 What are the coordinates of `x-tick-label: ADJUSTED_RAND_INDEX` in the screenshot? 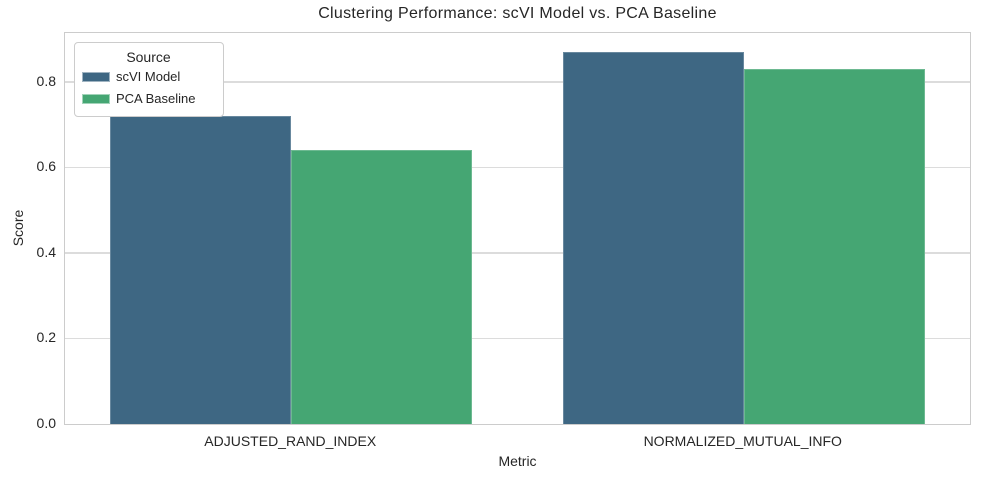 It's located at (290, 441).